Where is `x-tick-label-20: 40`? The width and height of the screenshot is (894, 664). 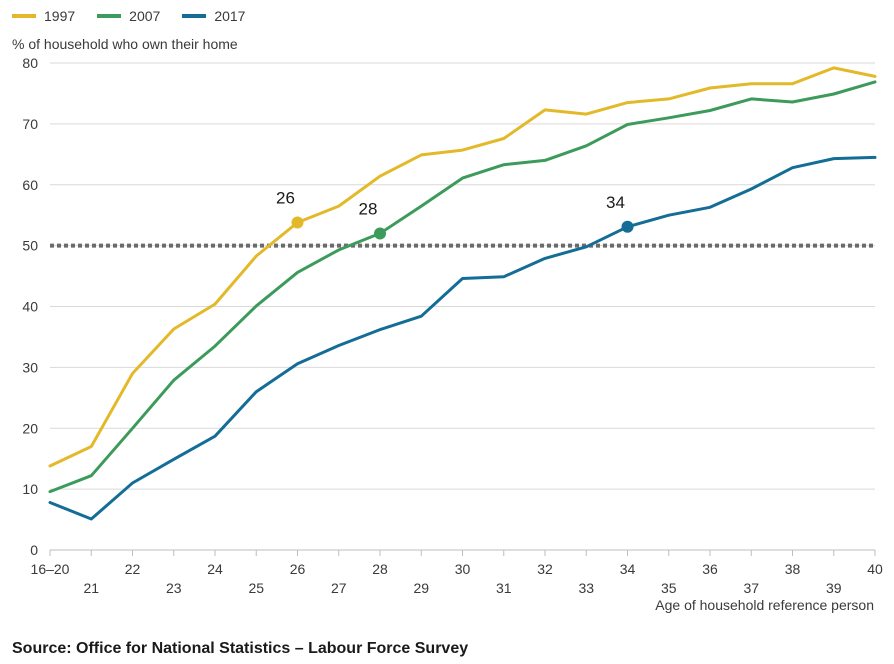 x-tick-label-20: 40 is located at coordinates (875, 569).